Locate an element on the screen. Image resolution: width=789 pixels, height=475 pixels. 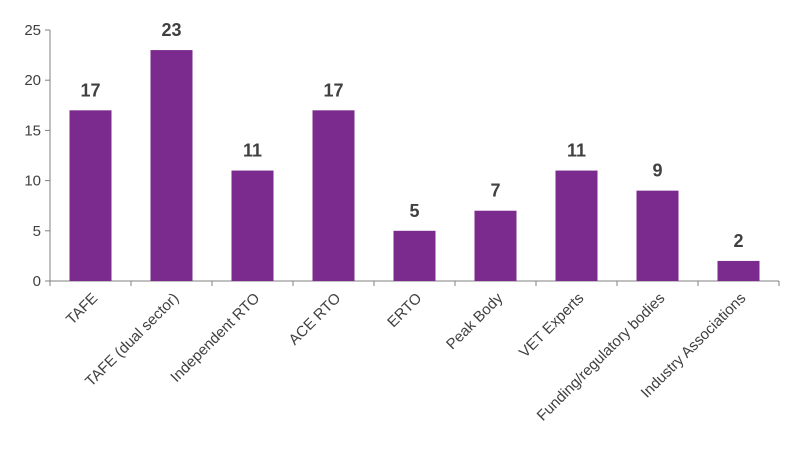
data-label: 7 is located at coordinates (495, 191).